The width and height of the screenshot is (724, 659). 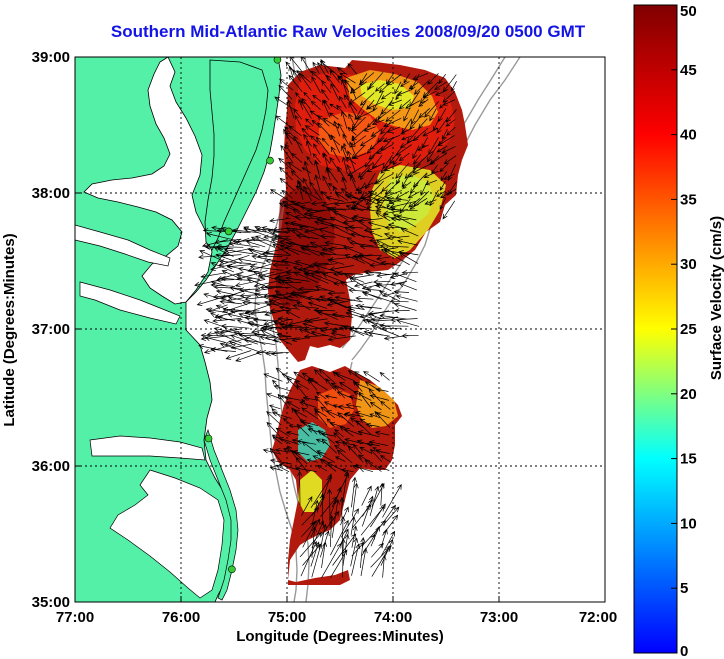 What do you see at coordinates (684, 651) in the screenshot?
I see `colorbar-tick-label: 0` at bounding box center [684, 651].